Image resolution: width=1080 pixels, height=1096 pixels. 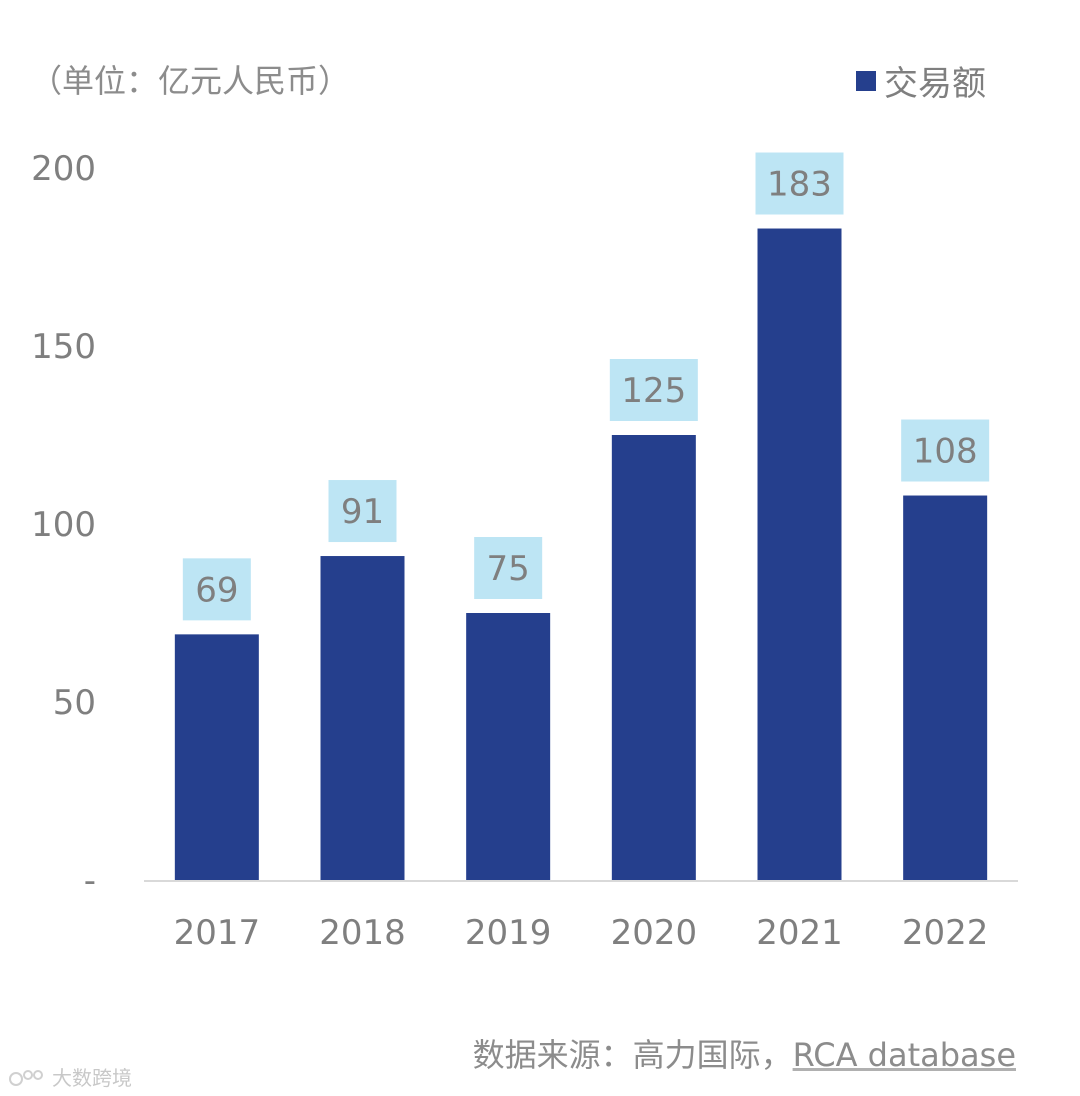 I want to click on data-label: 91, so click(x=362, y=512).